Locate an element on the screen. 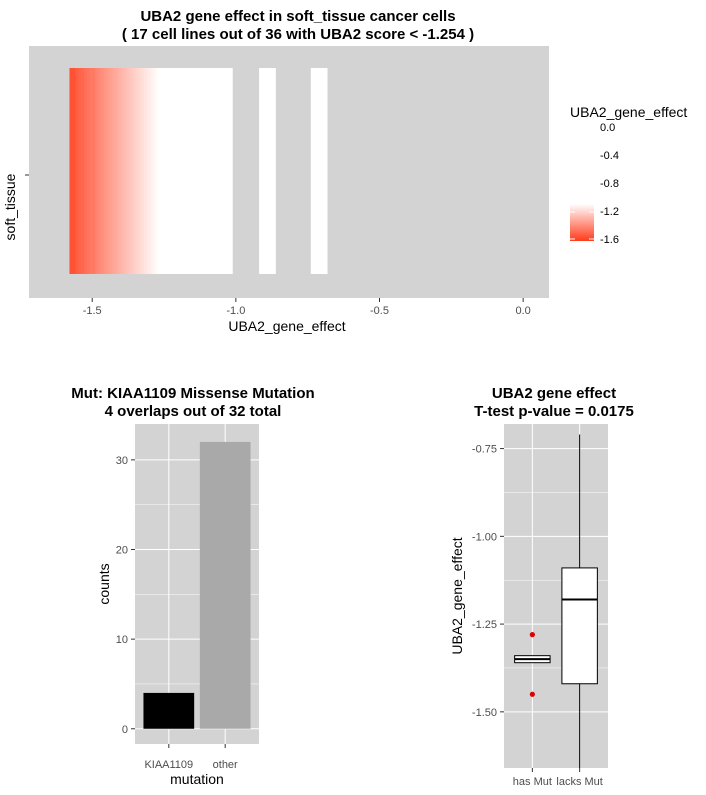 The width and height of the screenshot is (706, 795). bar-y-tick-label-0: 0 is located at coordinates (125, 730).